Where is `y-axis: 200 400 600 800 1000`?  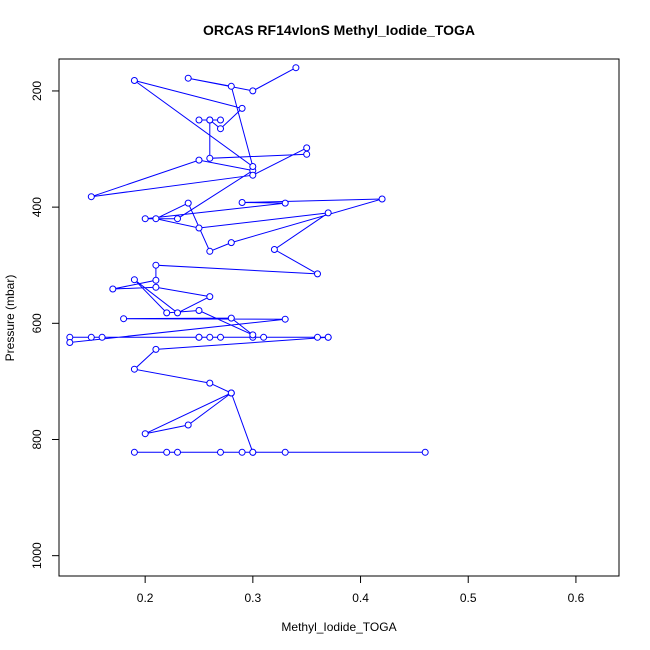 y-axis: 200 400 600 800 1000 is located at coordinates (45, 325).